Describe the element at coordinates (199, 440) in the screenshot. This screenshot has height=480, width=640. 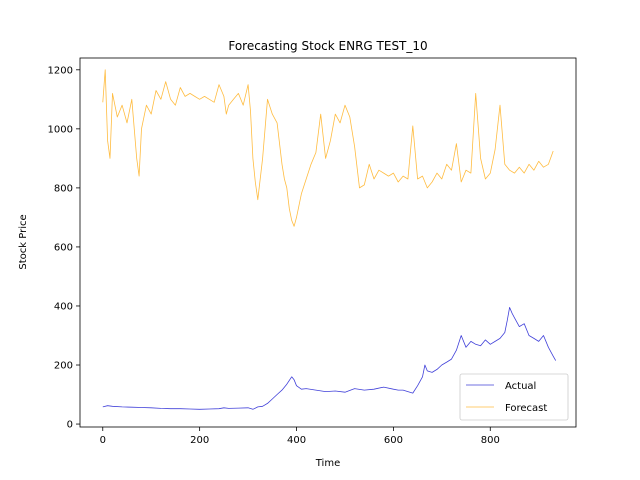
I see `x-tick-label: 200` at that location.